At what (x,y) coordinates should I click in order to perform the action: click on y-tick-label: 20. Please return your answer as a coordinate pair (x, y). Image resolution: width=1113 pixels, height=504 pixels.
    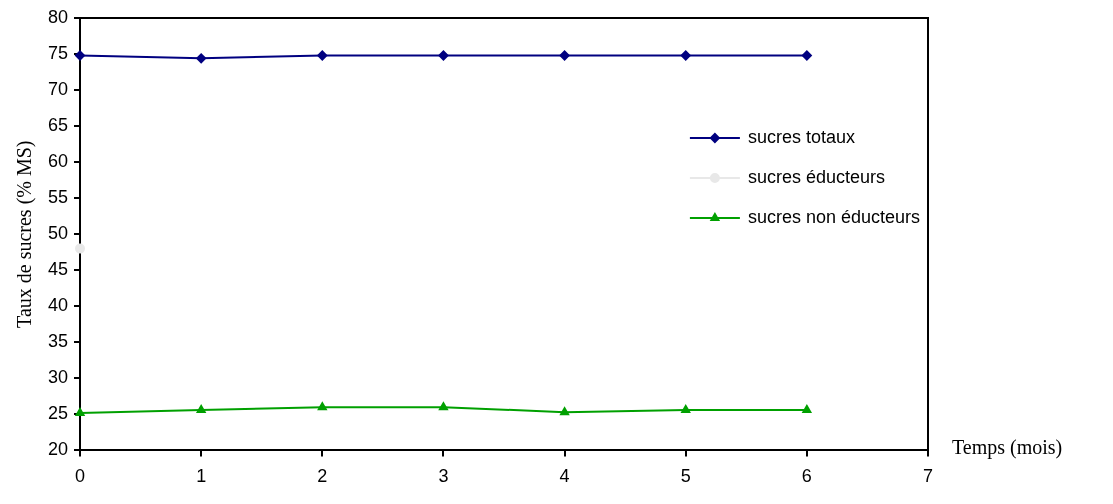
    Looking at the image, I should click on (58, 449).